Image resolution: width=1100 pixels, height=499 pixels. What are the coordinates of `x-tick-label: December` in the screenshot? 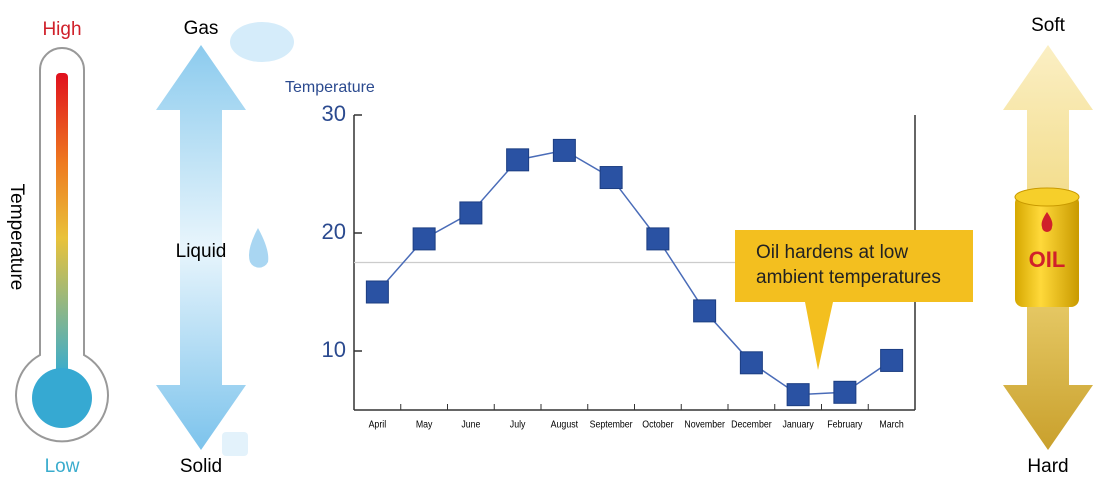 It's located at (751, 424).